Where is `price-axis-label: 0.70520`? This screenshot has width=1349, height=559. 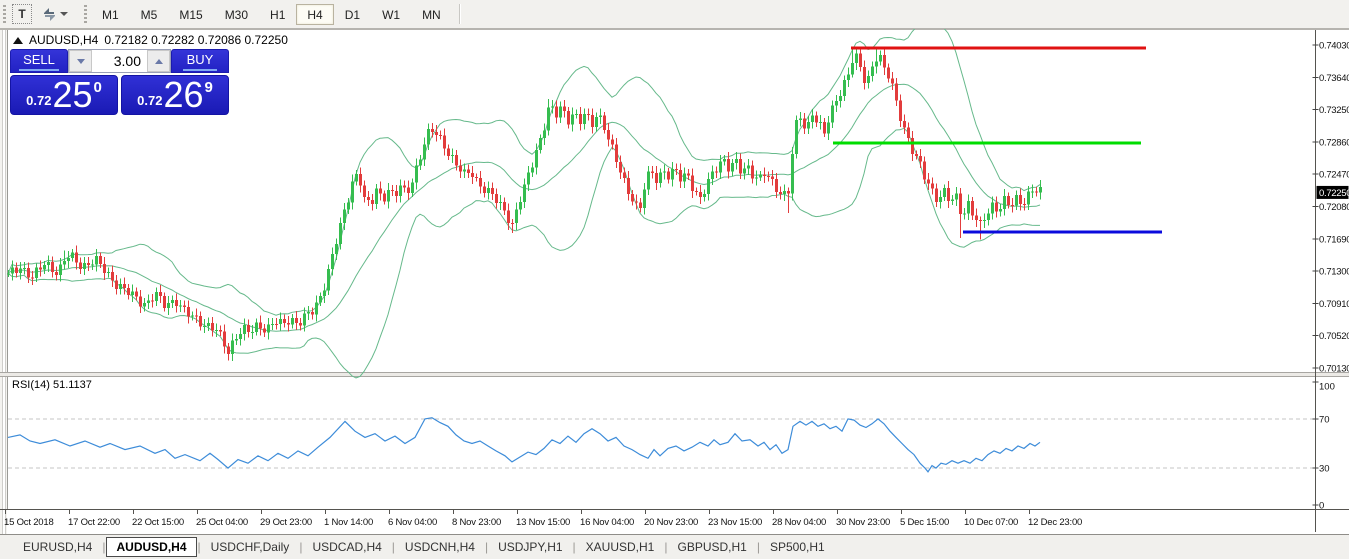 price-axis-label: 0.70520 is located at coordinates (1334, 336).